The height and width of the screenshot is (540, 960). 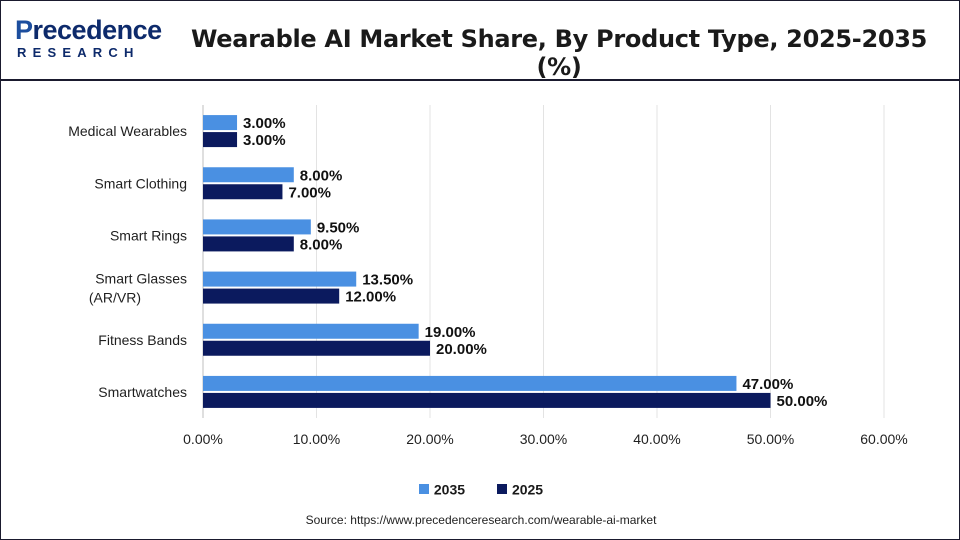 I want to click on data-label-2025: 20.00%, so click(x=461, y=349).